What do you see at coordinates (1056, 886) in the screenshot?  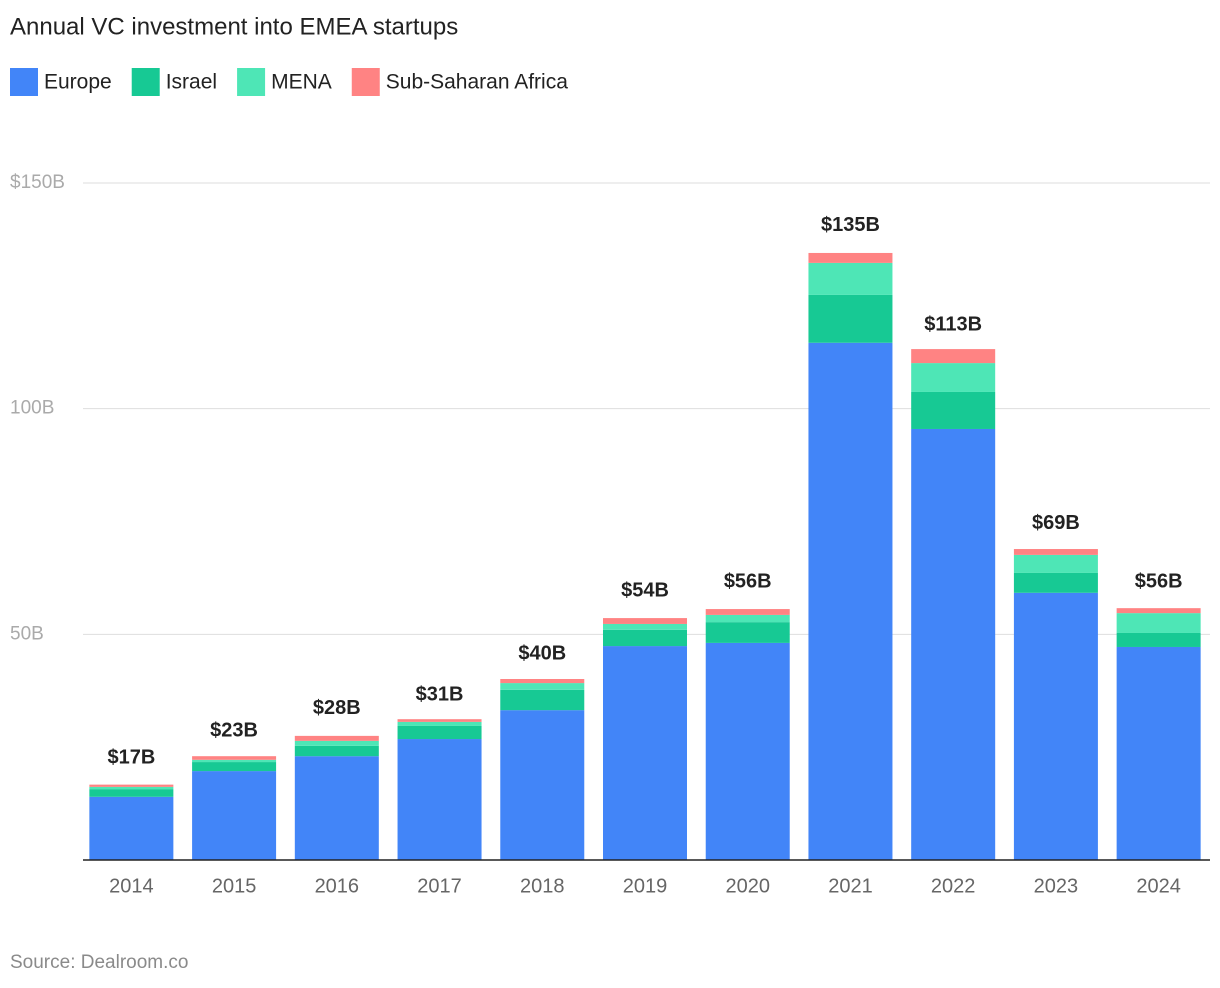 I see `x-tick-label: 2023` at bounding box center [1056, 886].